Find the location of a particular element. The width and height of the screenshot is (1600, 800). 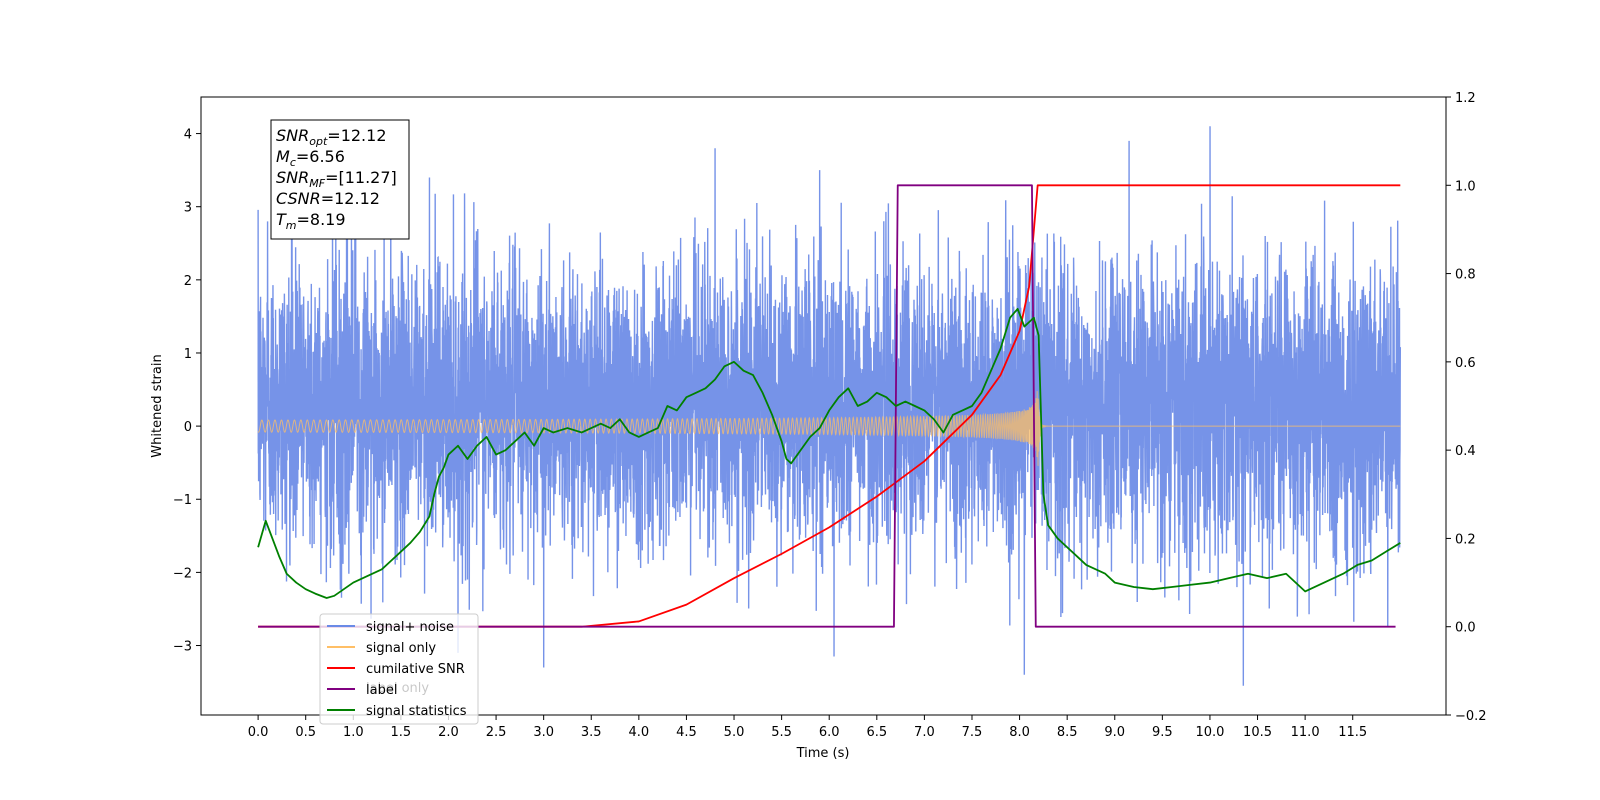

x-tick-label: 9.0 is located at coordinates (1114, 732).